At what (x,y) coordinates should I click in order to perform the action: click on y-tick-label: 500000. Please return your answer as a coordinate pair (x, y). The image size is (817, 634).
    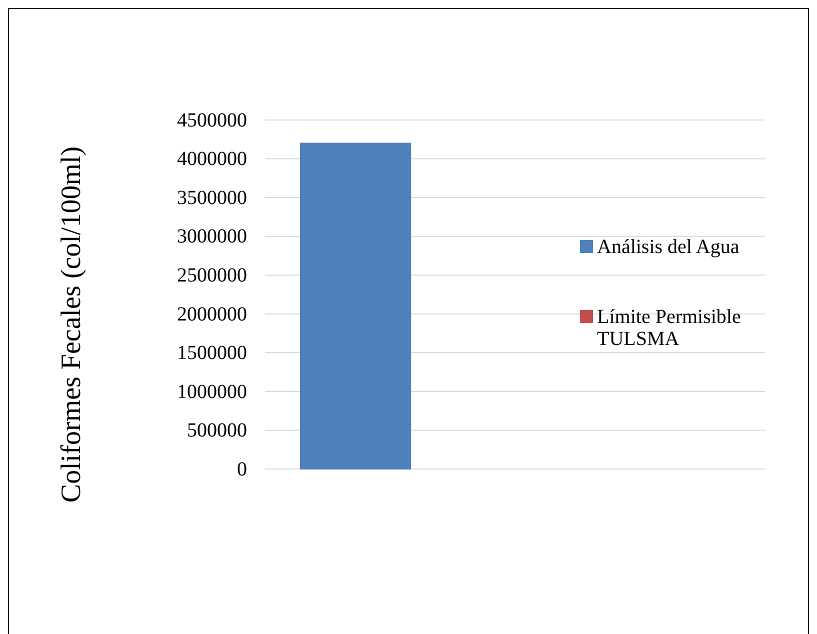
    Looking at the image, I should click on (217, 431).